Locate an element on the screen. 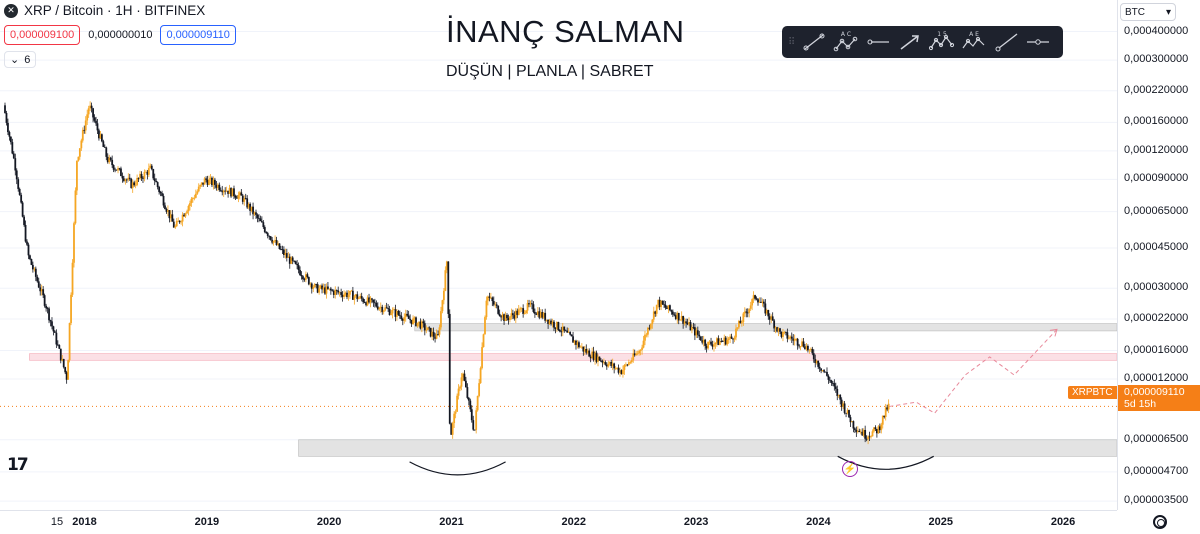  zone-support is located at coordinates (707, 448).